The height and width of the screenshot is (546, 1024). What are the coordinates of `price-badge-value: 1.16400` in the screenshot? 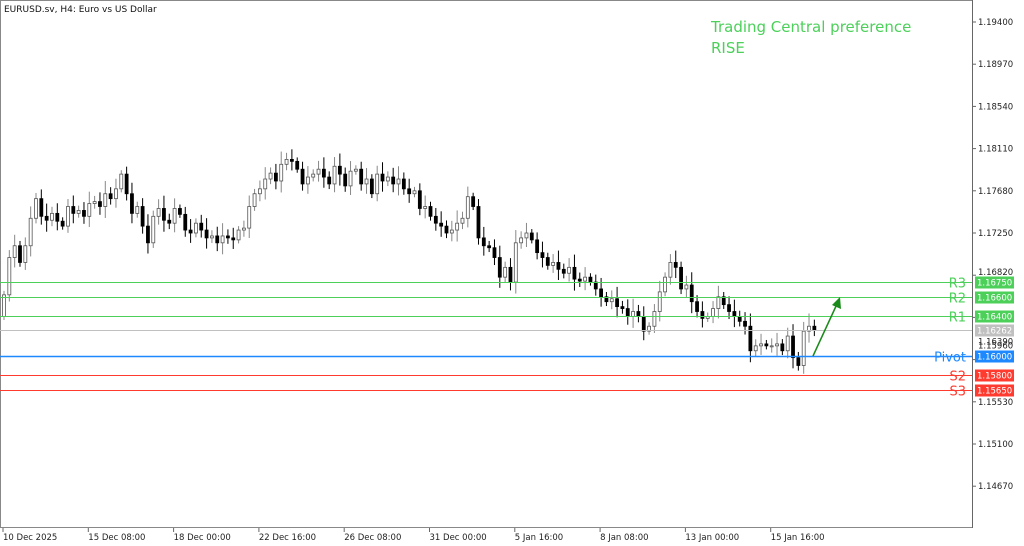 It's located at (994, 318).